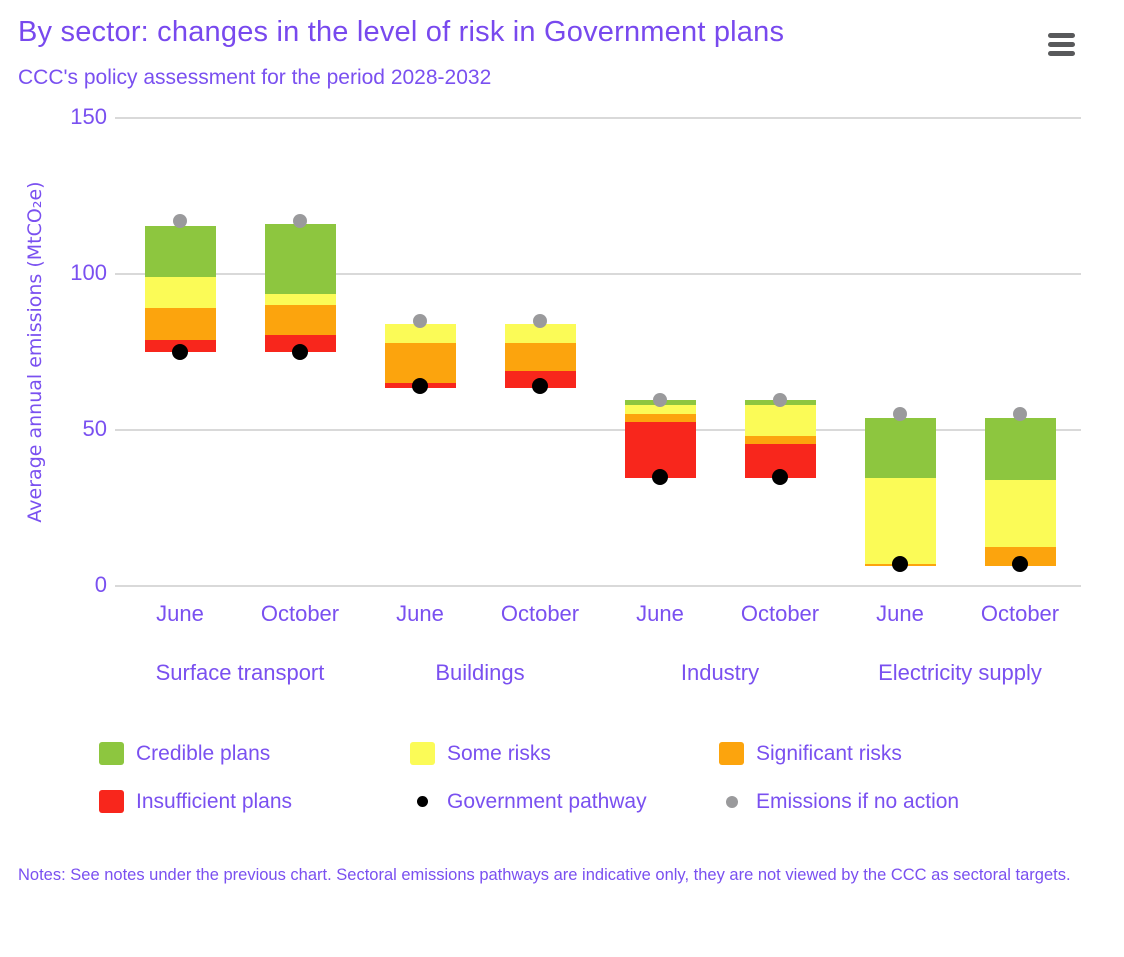  I want to click on legend-item-significant-risks: Significant risks, so click(810, 753).